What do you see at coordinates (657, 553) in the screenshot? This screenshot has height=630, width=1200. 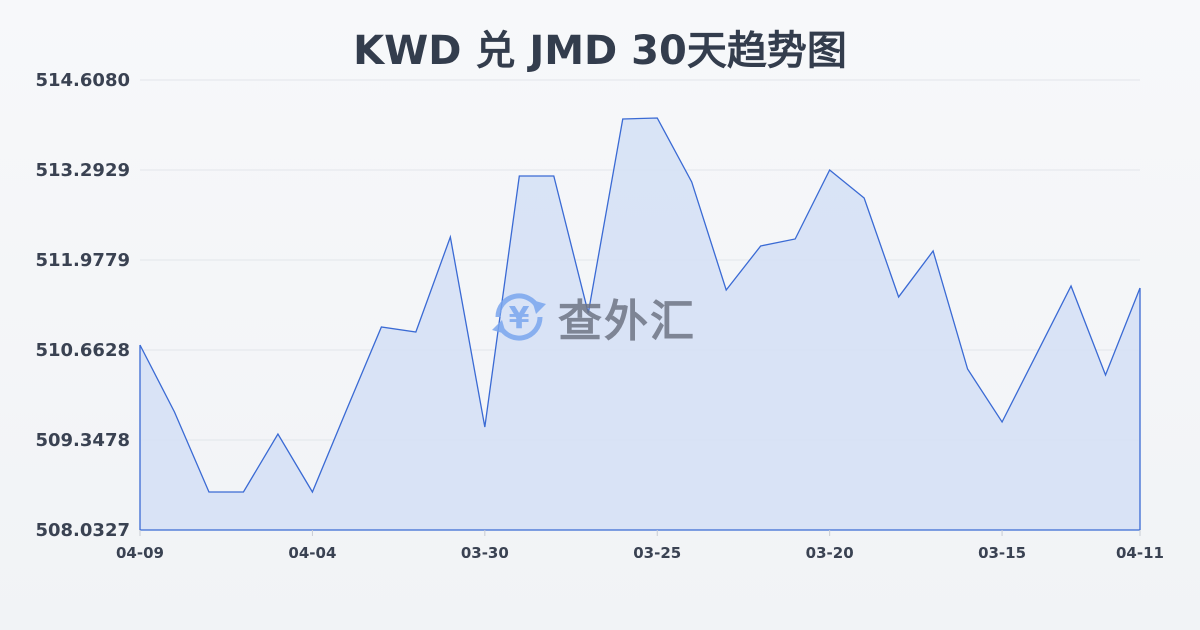 I see `x-tick-label: 03-25` at bounding box center [657, 553].